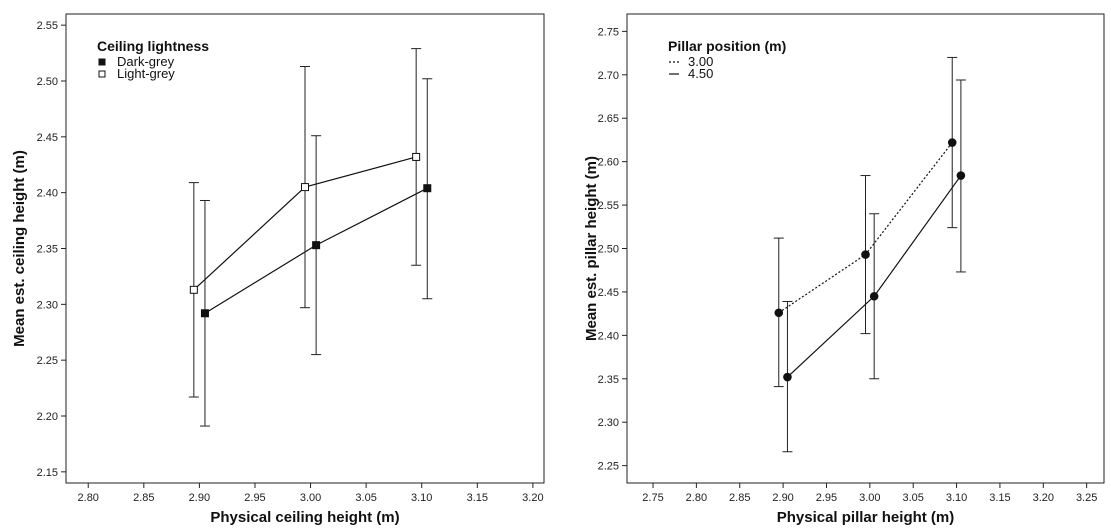  I want to click on legend-label: Dark-grey, so click(146, 61).